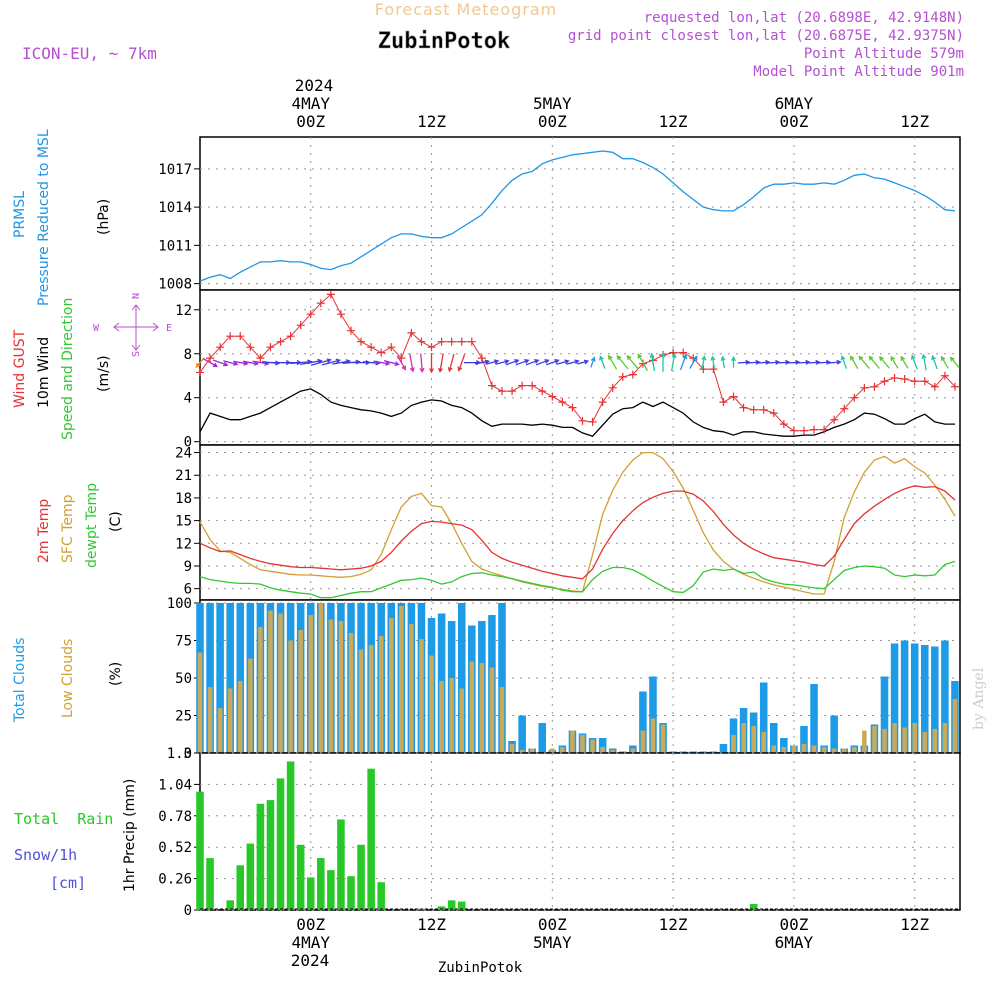 This screenshot has height=1000, width=1000. What do you see at coordinates (175, 817) in the screenshot?
I see `precip-ytick-label: 0.78` at bounding box center [175, 817].